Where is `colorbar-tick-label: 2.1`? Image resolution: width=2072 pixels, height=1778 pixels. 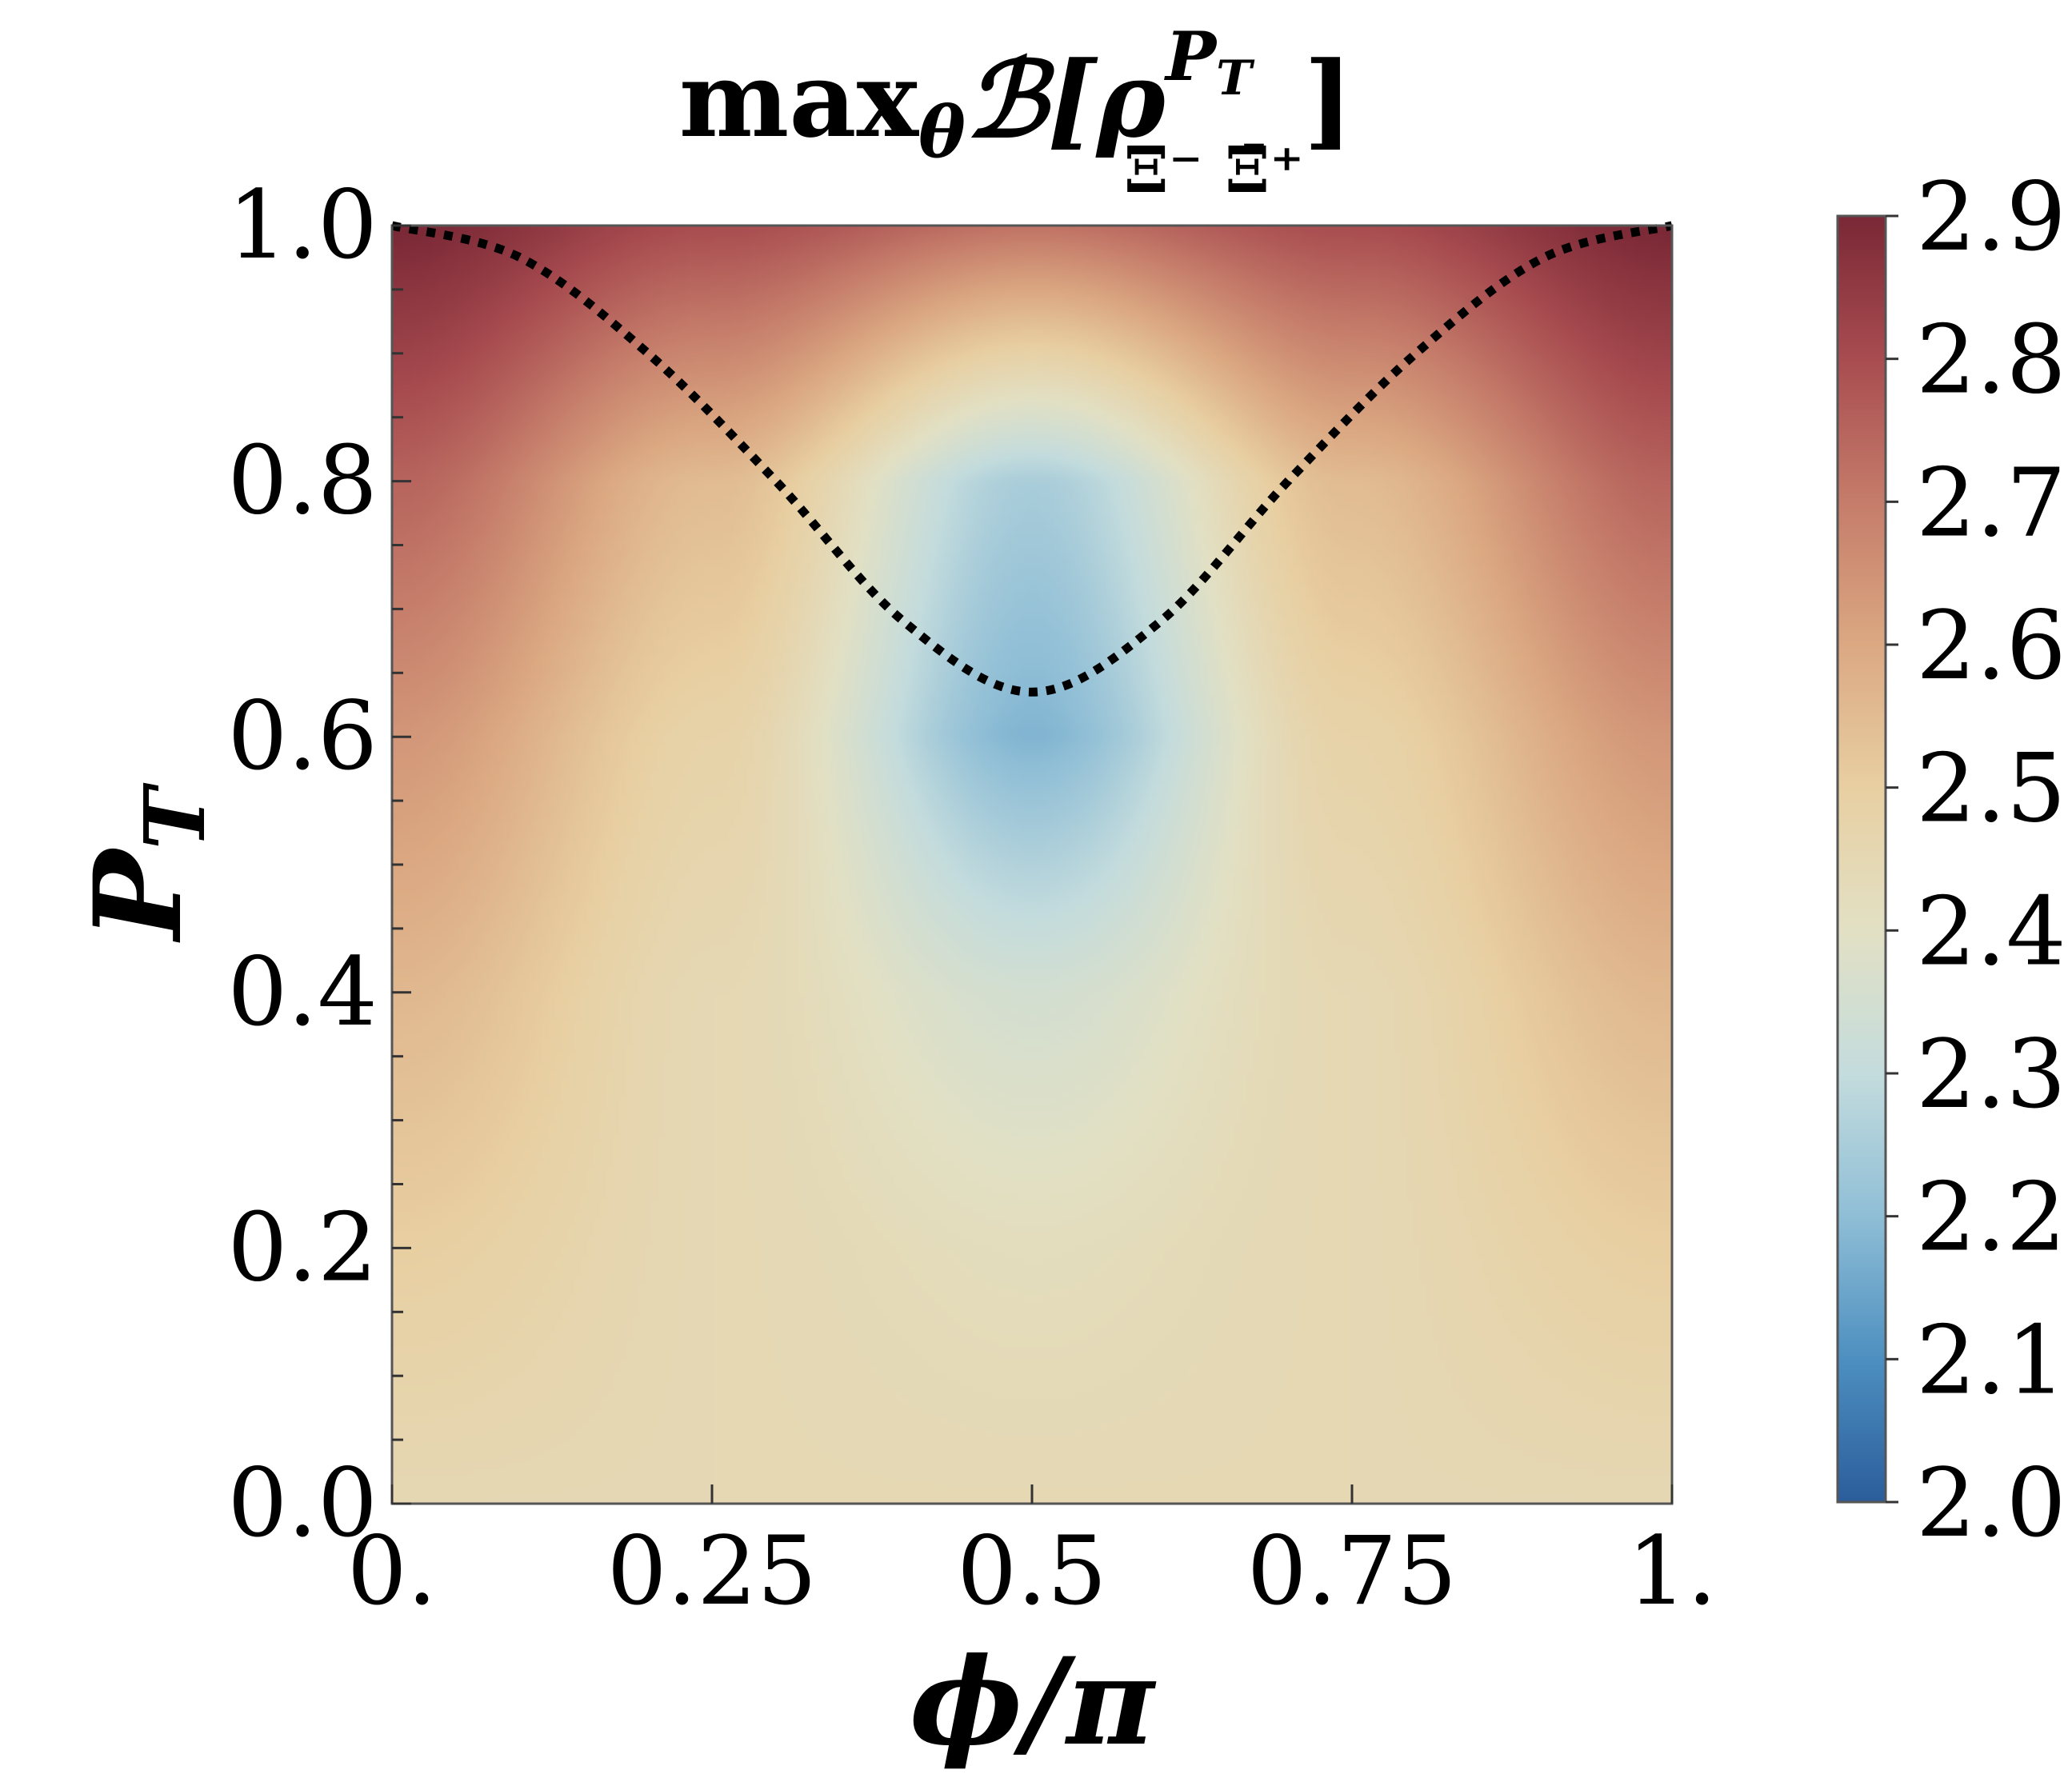 colorbar-tick-label: 2.1 is located at coordinates (1991, 1360).